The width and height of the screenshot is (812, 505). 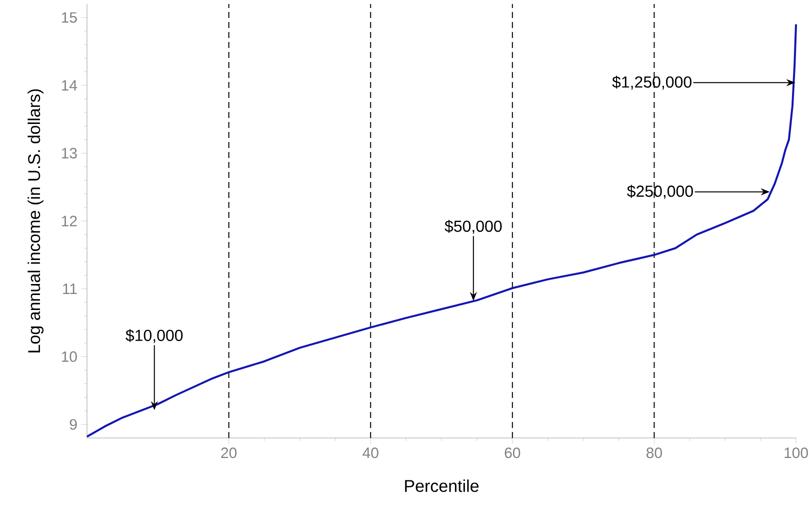 I want to click on x-tick-label: 100, so click(x=796, y=453).